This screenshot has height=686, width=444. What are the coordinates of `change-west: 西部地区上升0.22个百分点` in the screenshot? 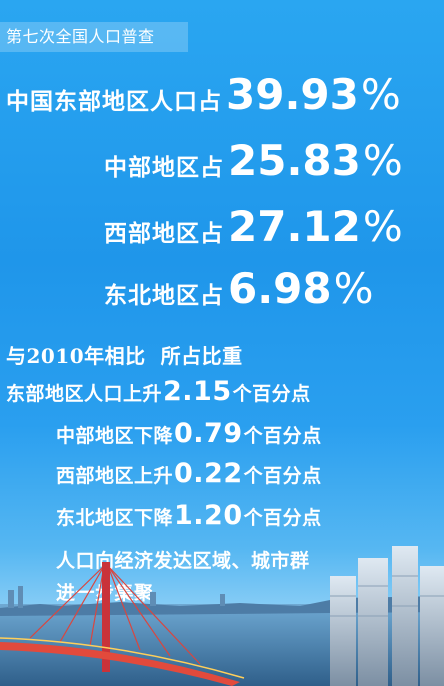 It's located at (189, 473).